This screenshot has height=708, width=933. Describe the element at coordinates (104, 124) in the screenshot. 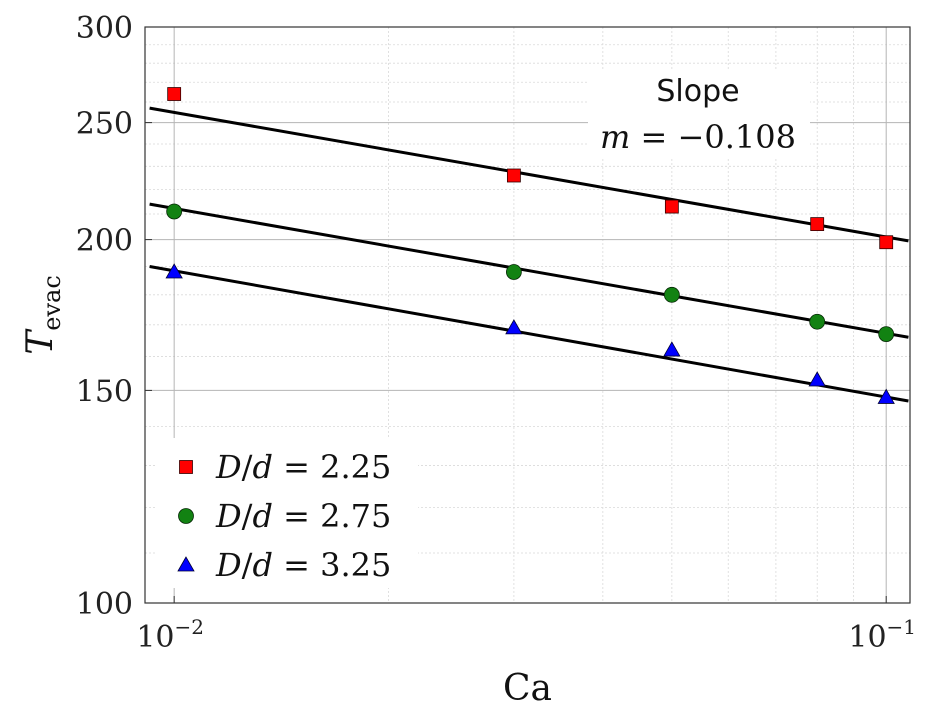

I see `y-tick-label: 250` at that location.